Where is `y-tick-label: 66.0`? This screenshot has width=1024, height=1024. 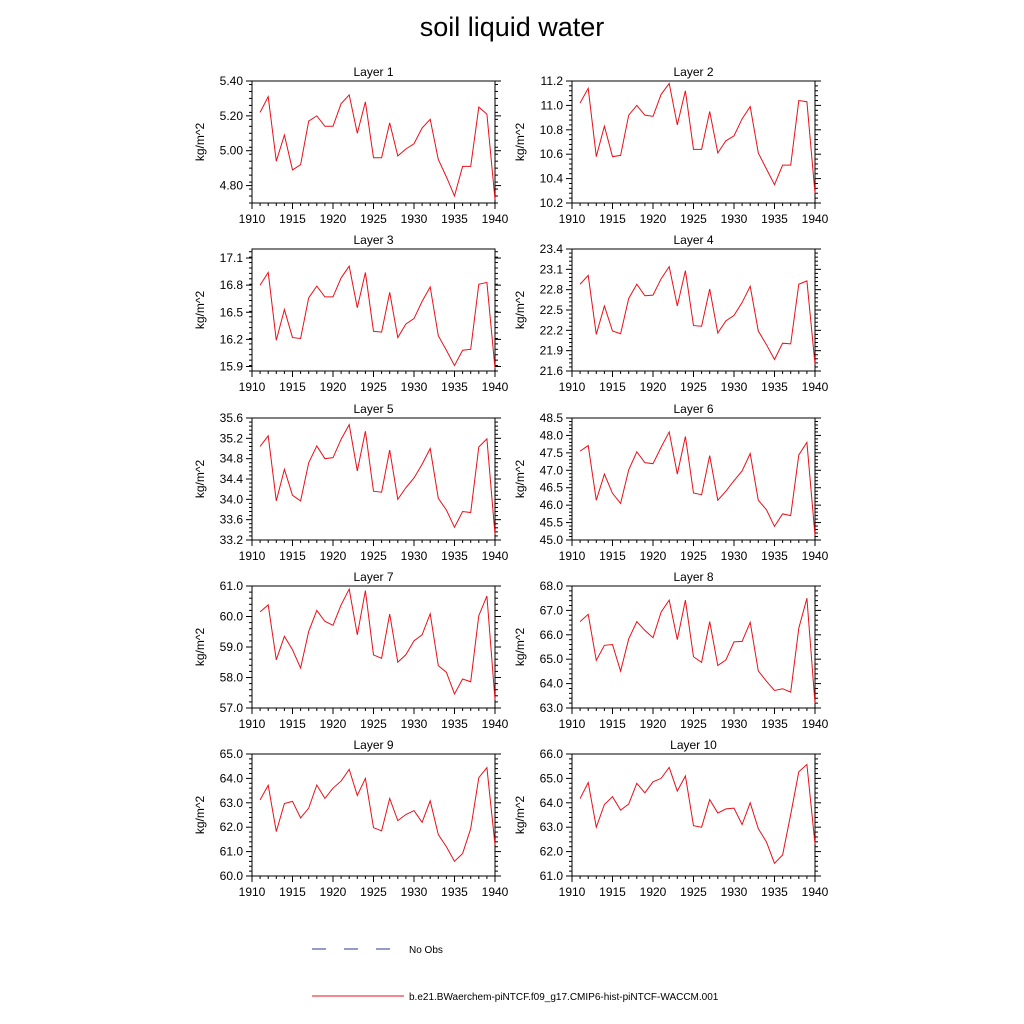
y-tick-label: 66.0 is located at coordinates (552, 754).